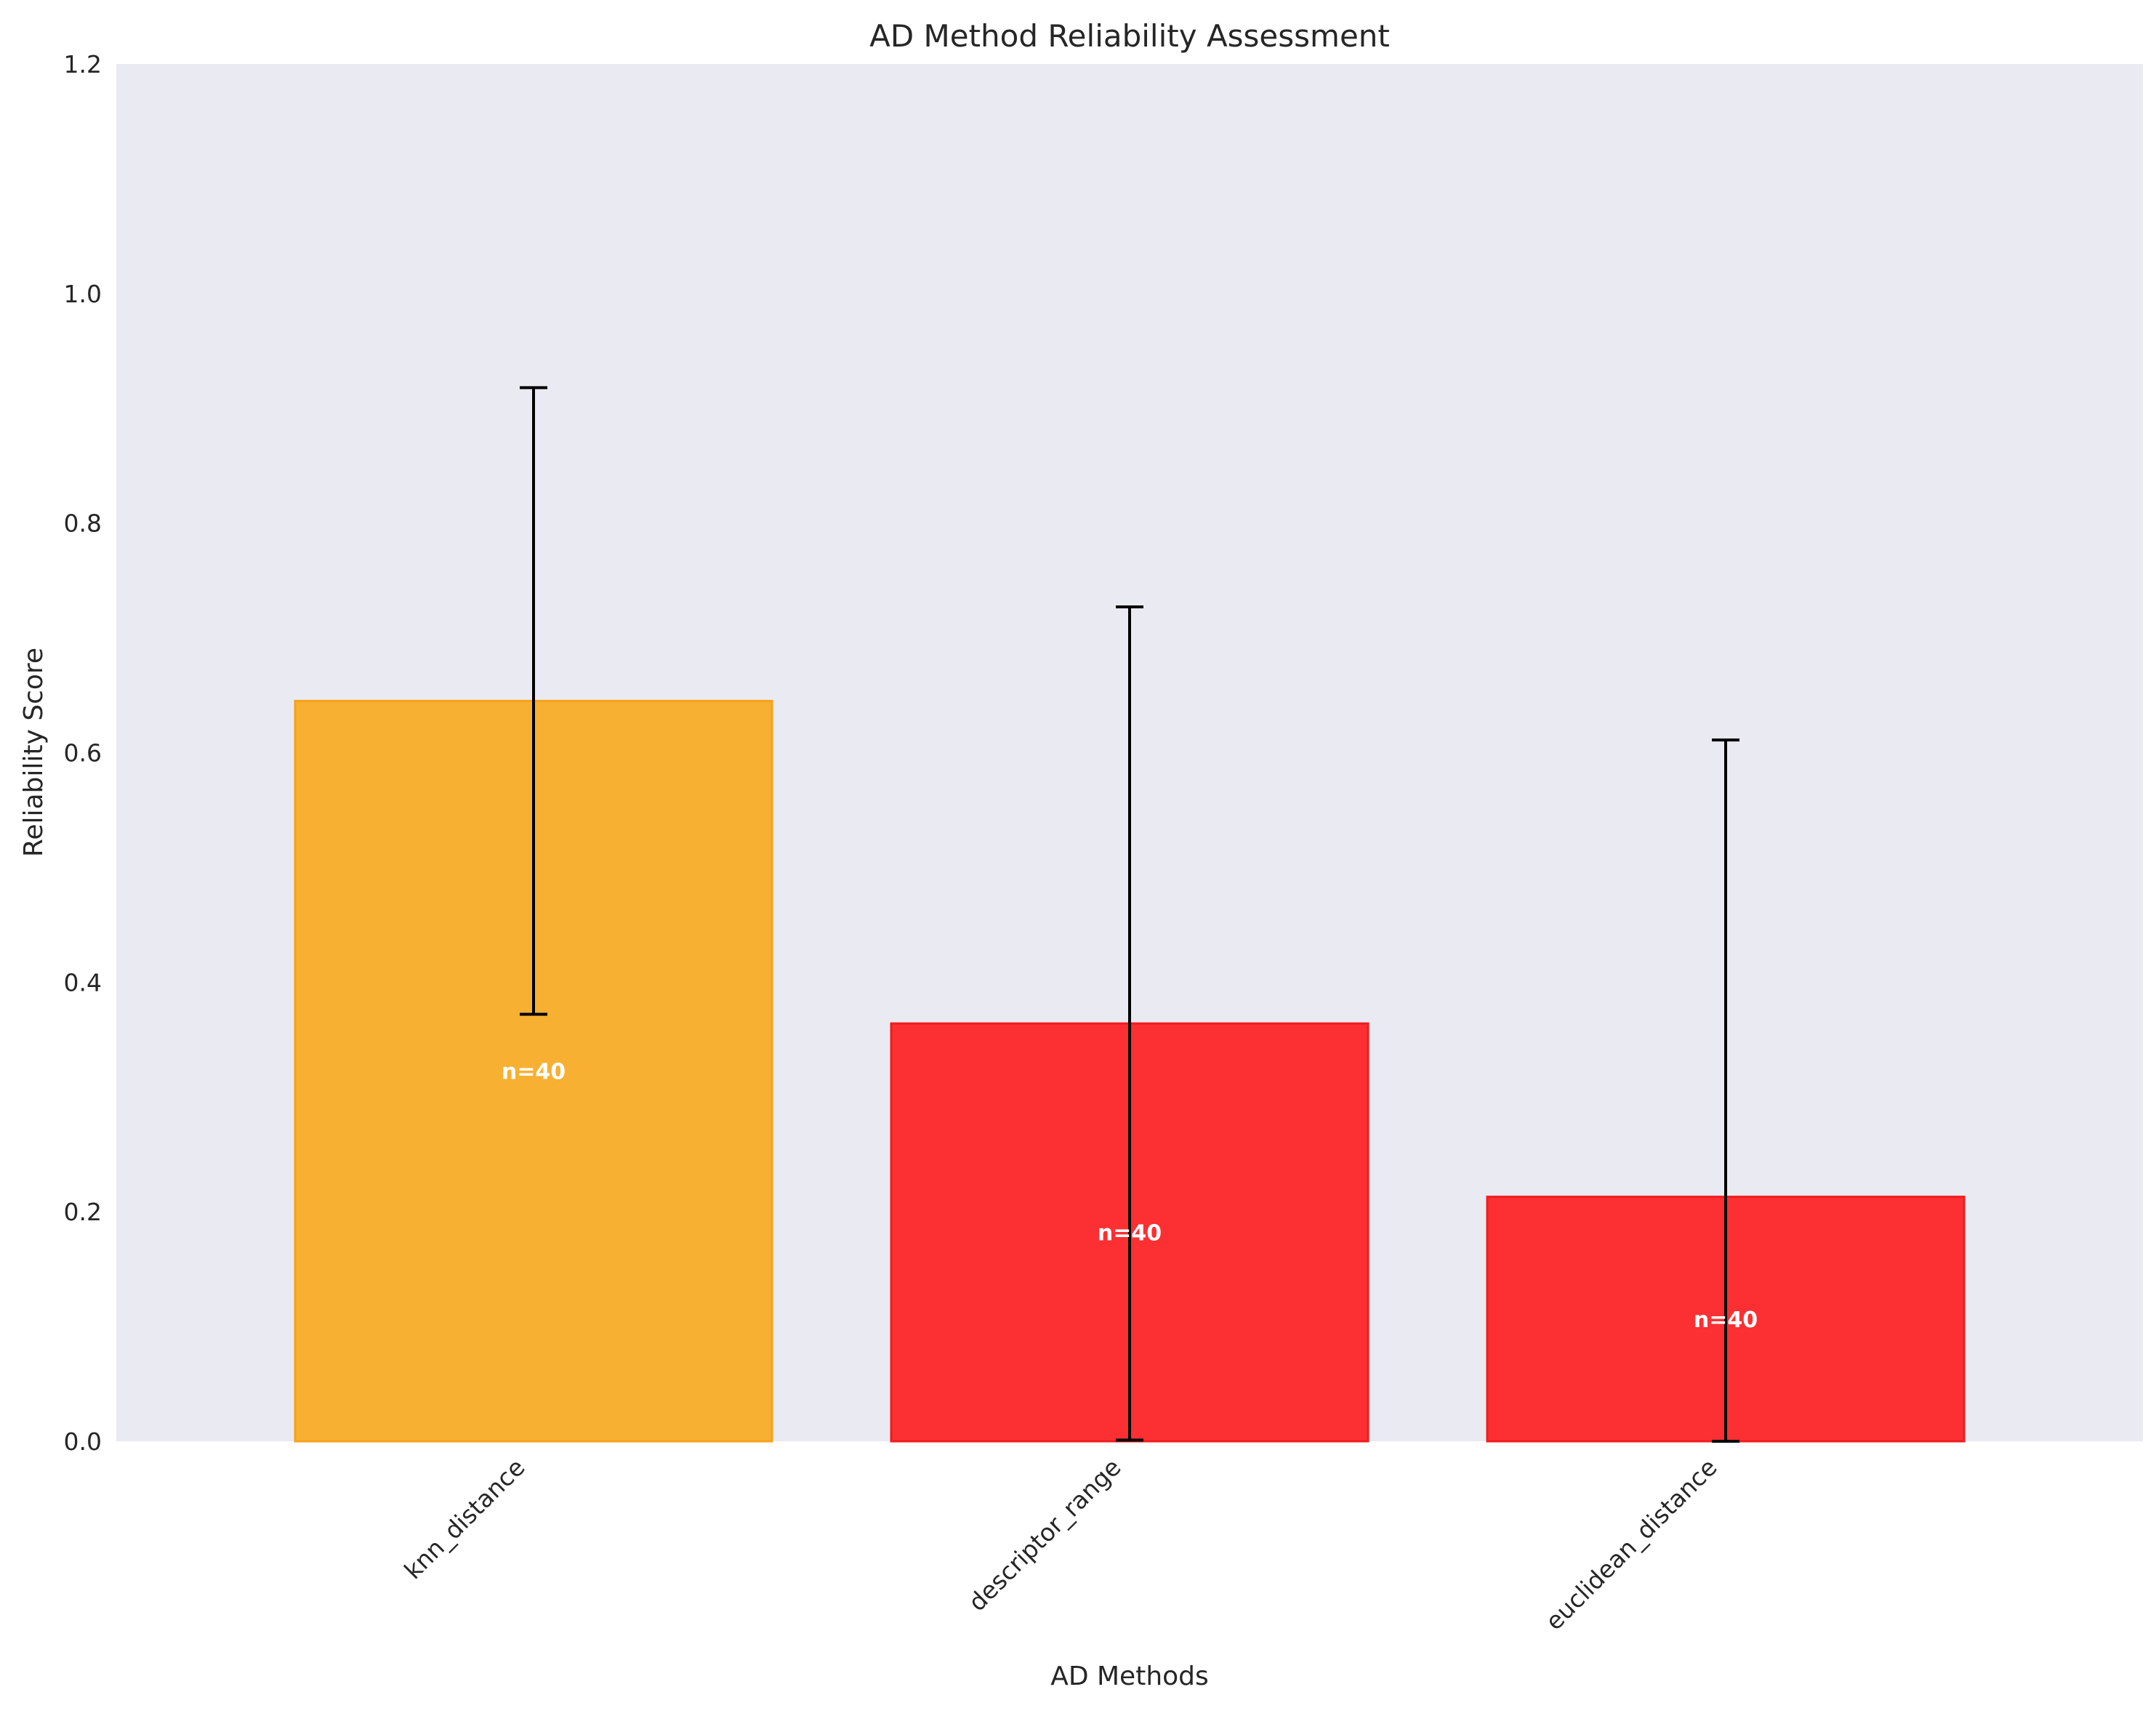  Describe the element at coordinates (1044, 1534) in the screenshot. I see `x-tick-label: descriptor_range` at that location.